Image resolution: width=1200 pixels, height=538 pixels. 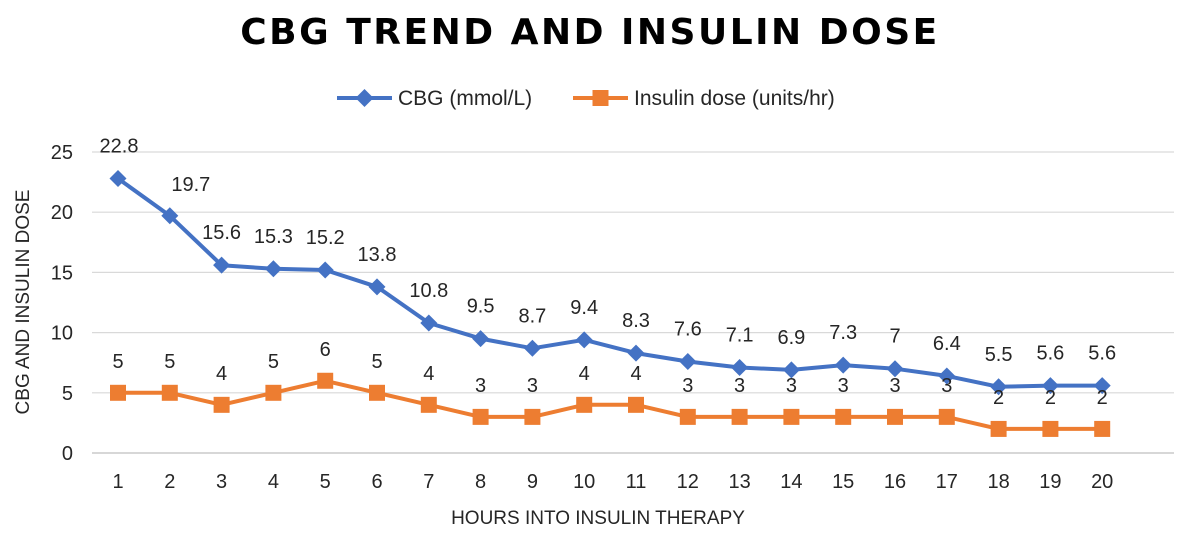 What do you see at coordinates (791, 482) in the screenshot?
I see `x-tick-label: 14` at bounding box center [791, 482].